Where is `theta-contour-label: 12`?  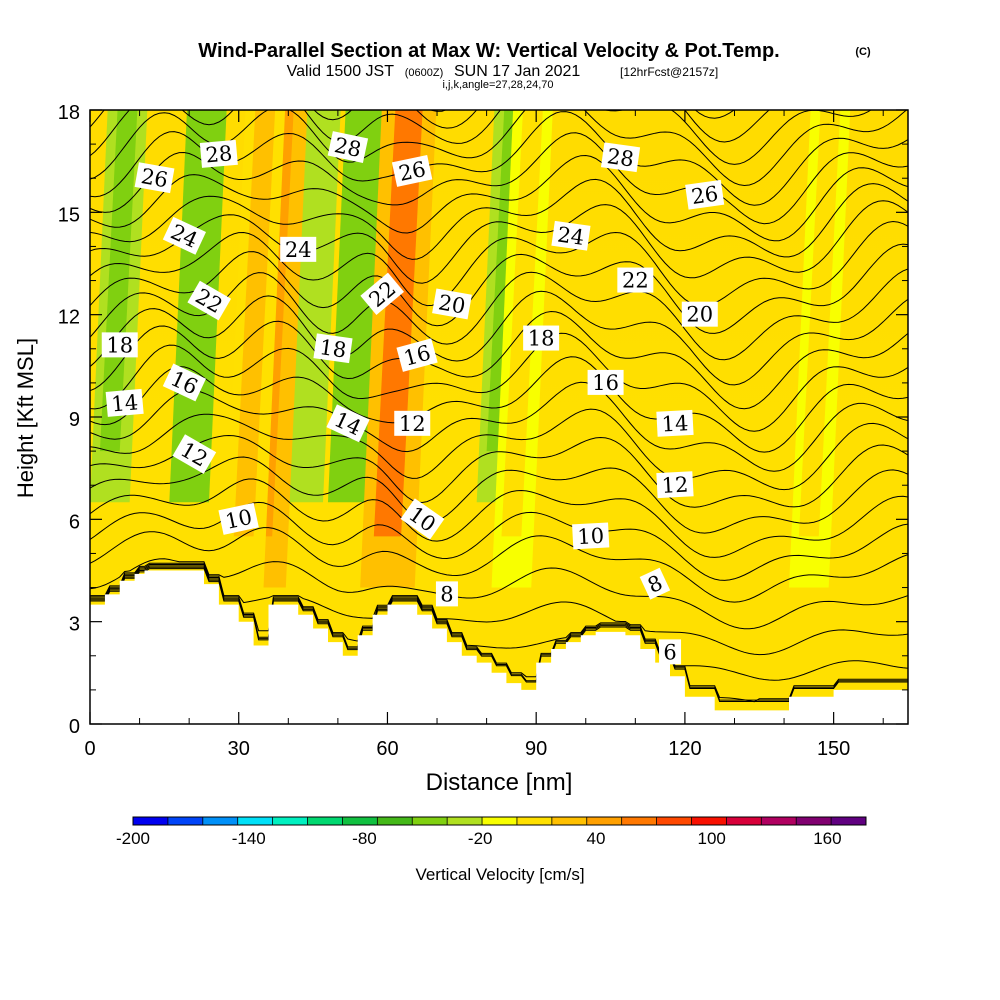 theta-contour-label: 12 is located at coordinates (675, 485).